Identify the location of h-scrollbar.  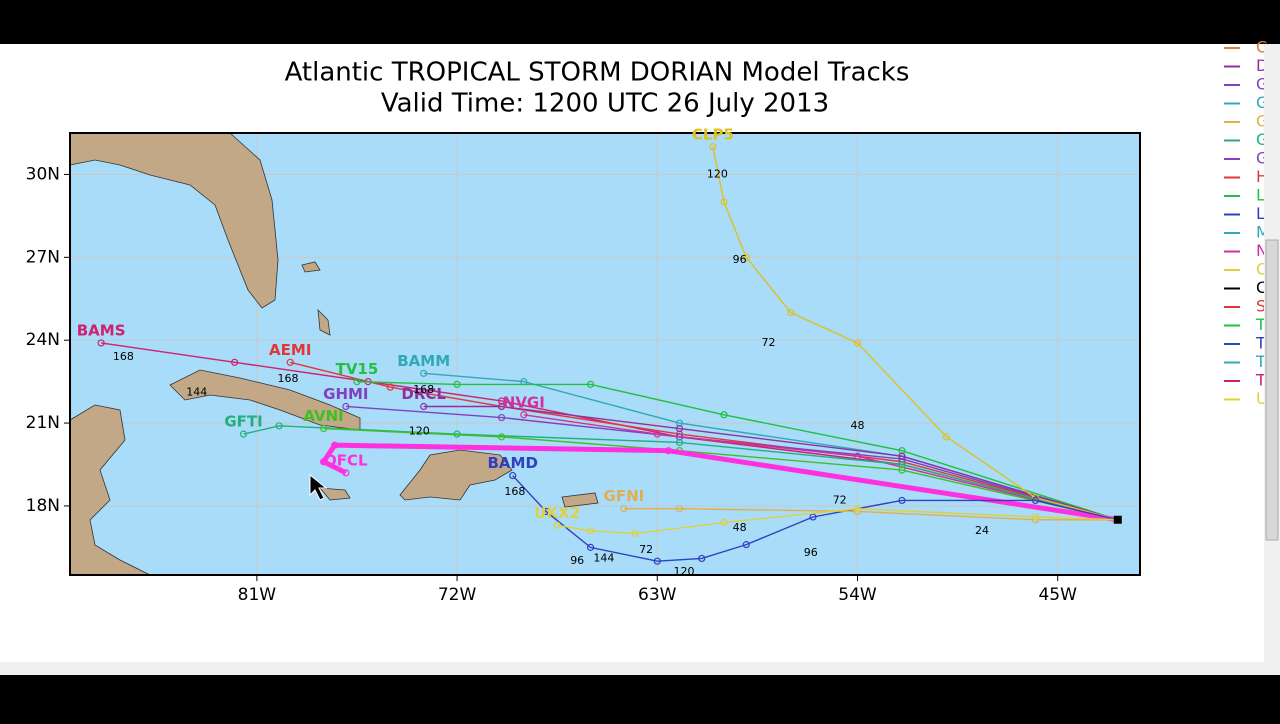
(632, 668).